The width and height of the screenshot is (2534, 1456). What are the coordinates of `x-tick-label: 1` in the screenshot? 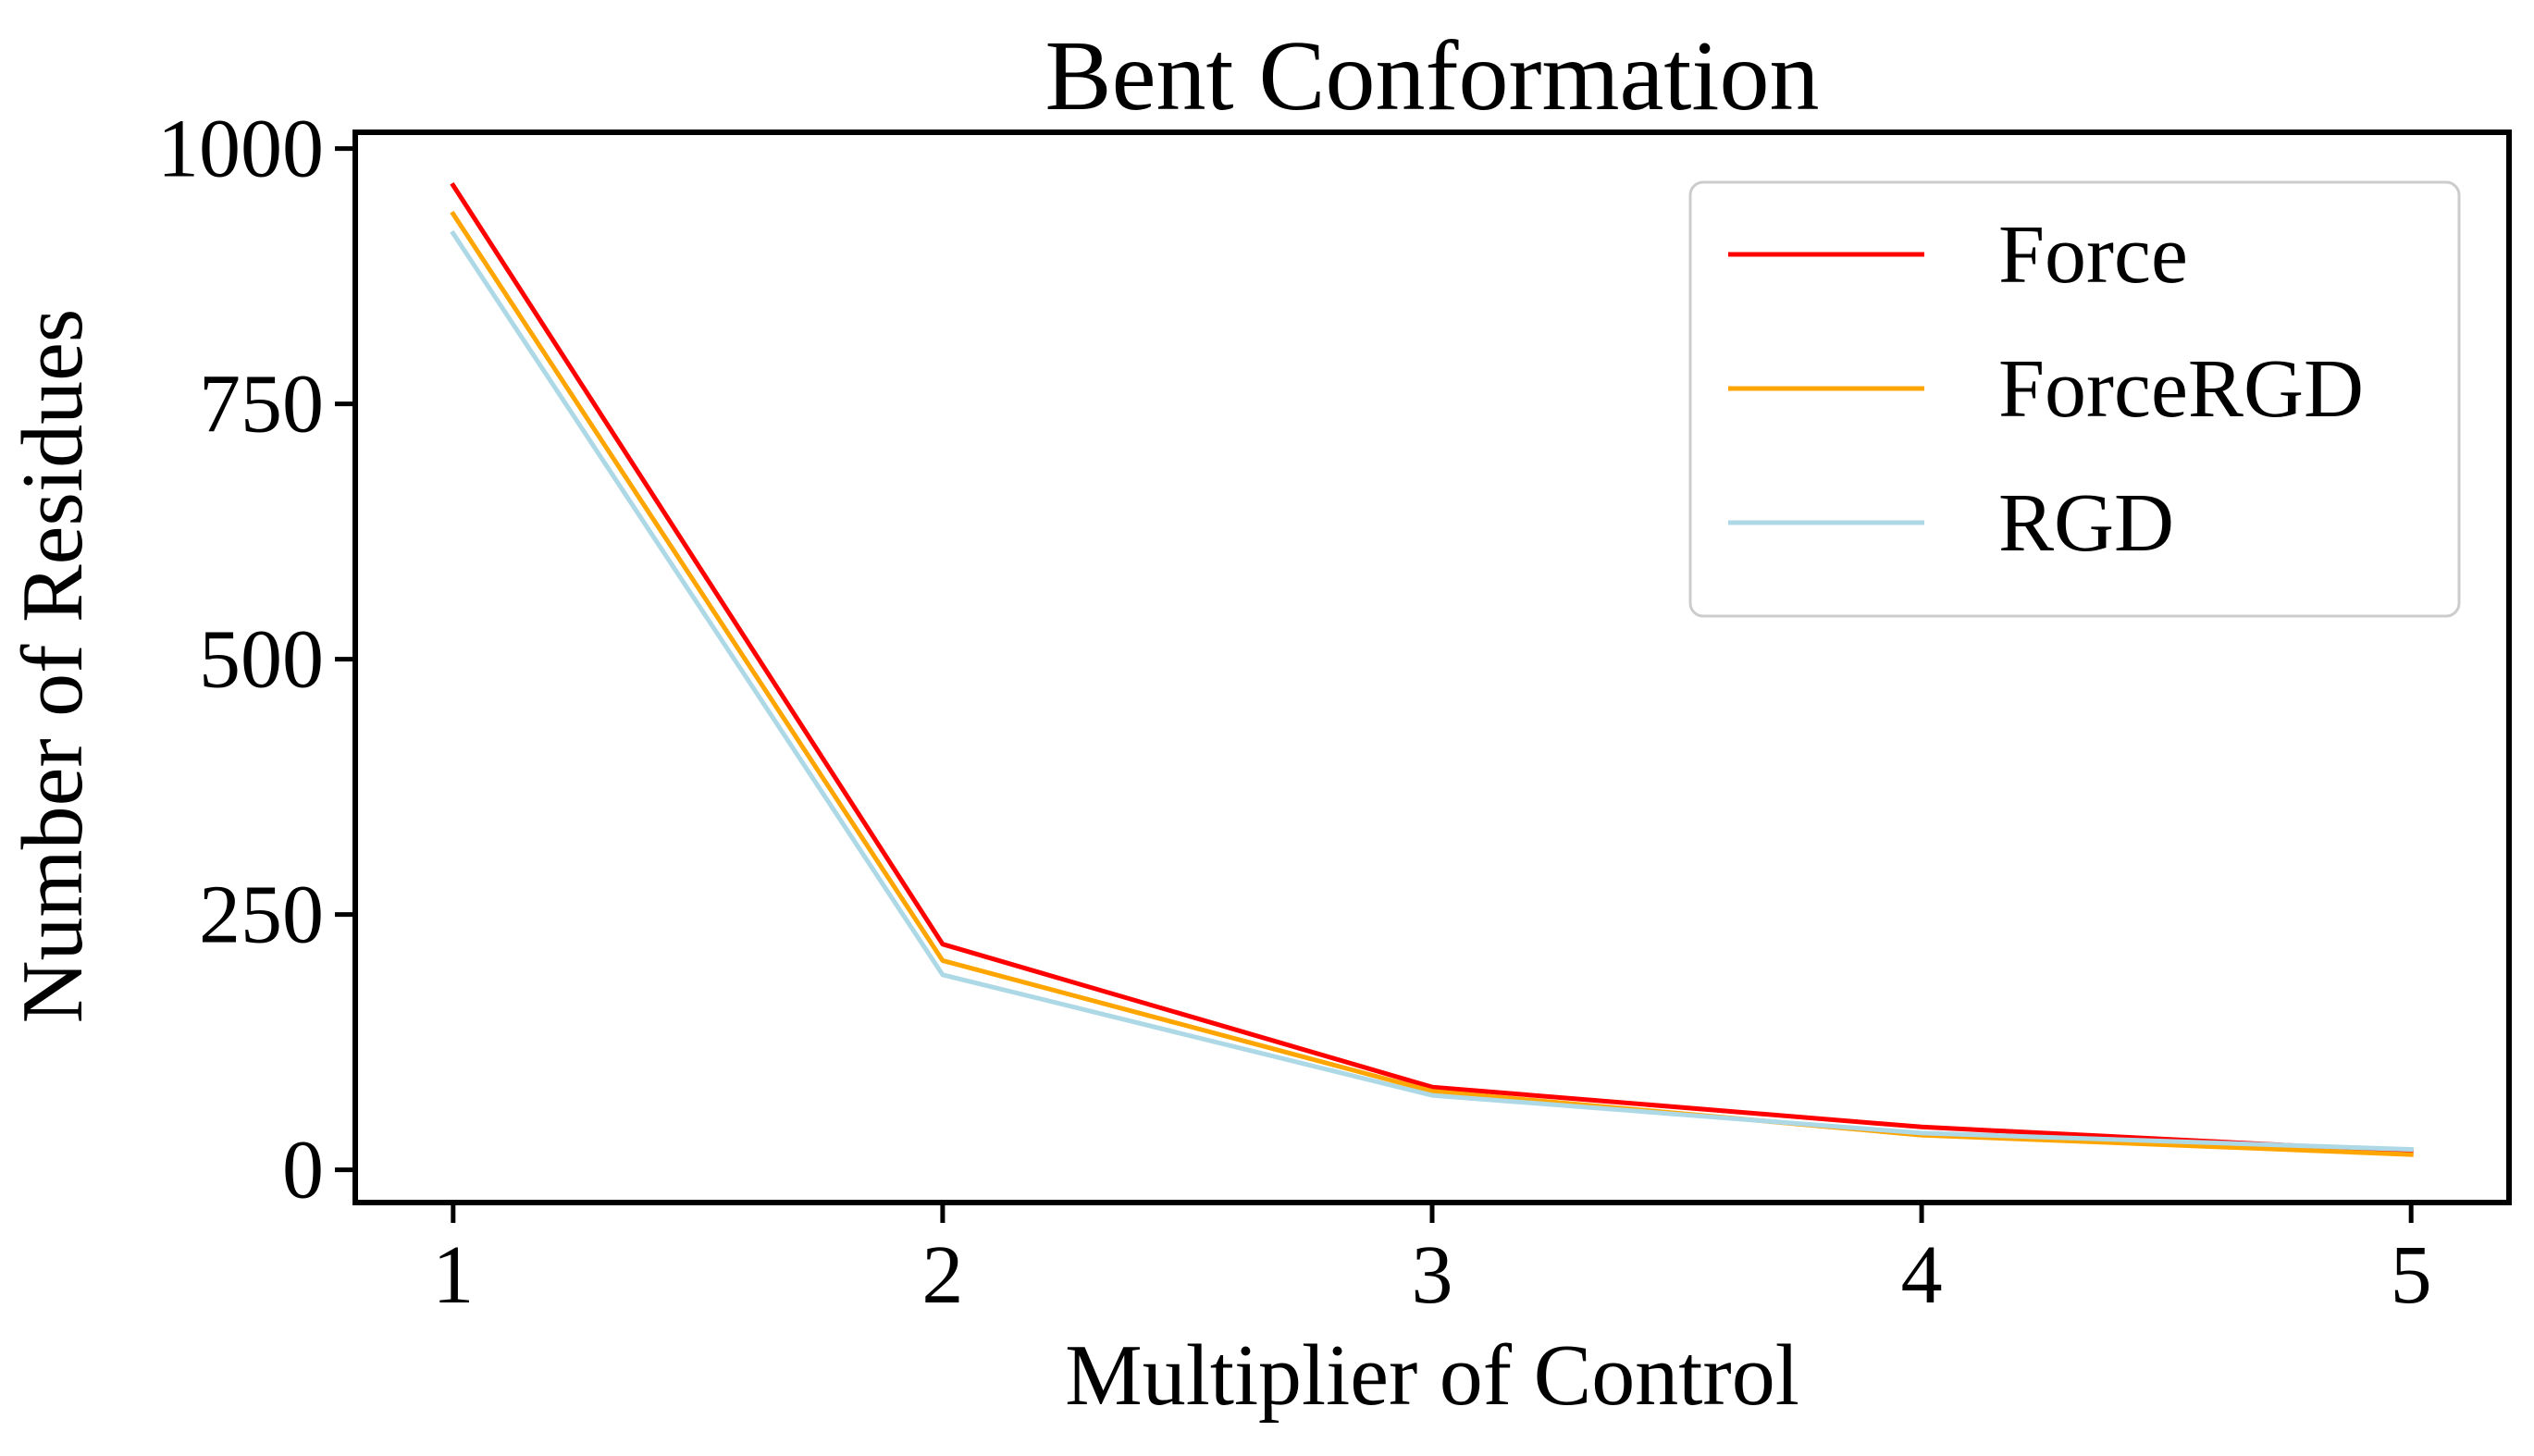 It's located at (453, 1275).